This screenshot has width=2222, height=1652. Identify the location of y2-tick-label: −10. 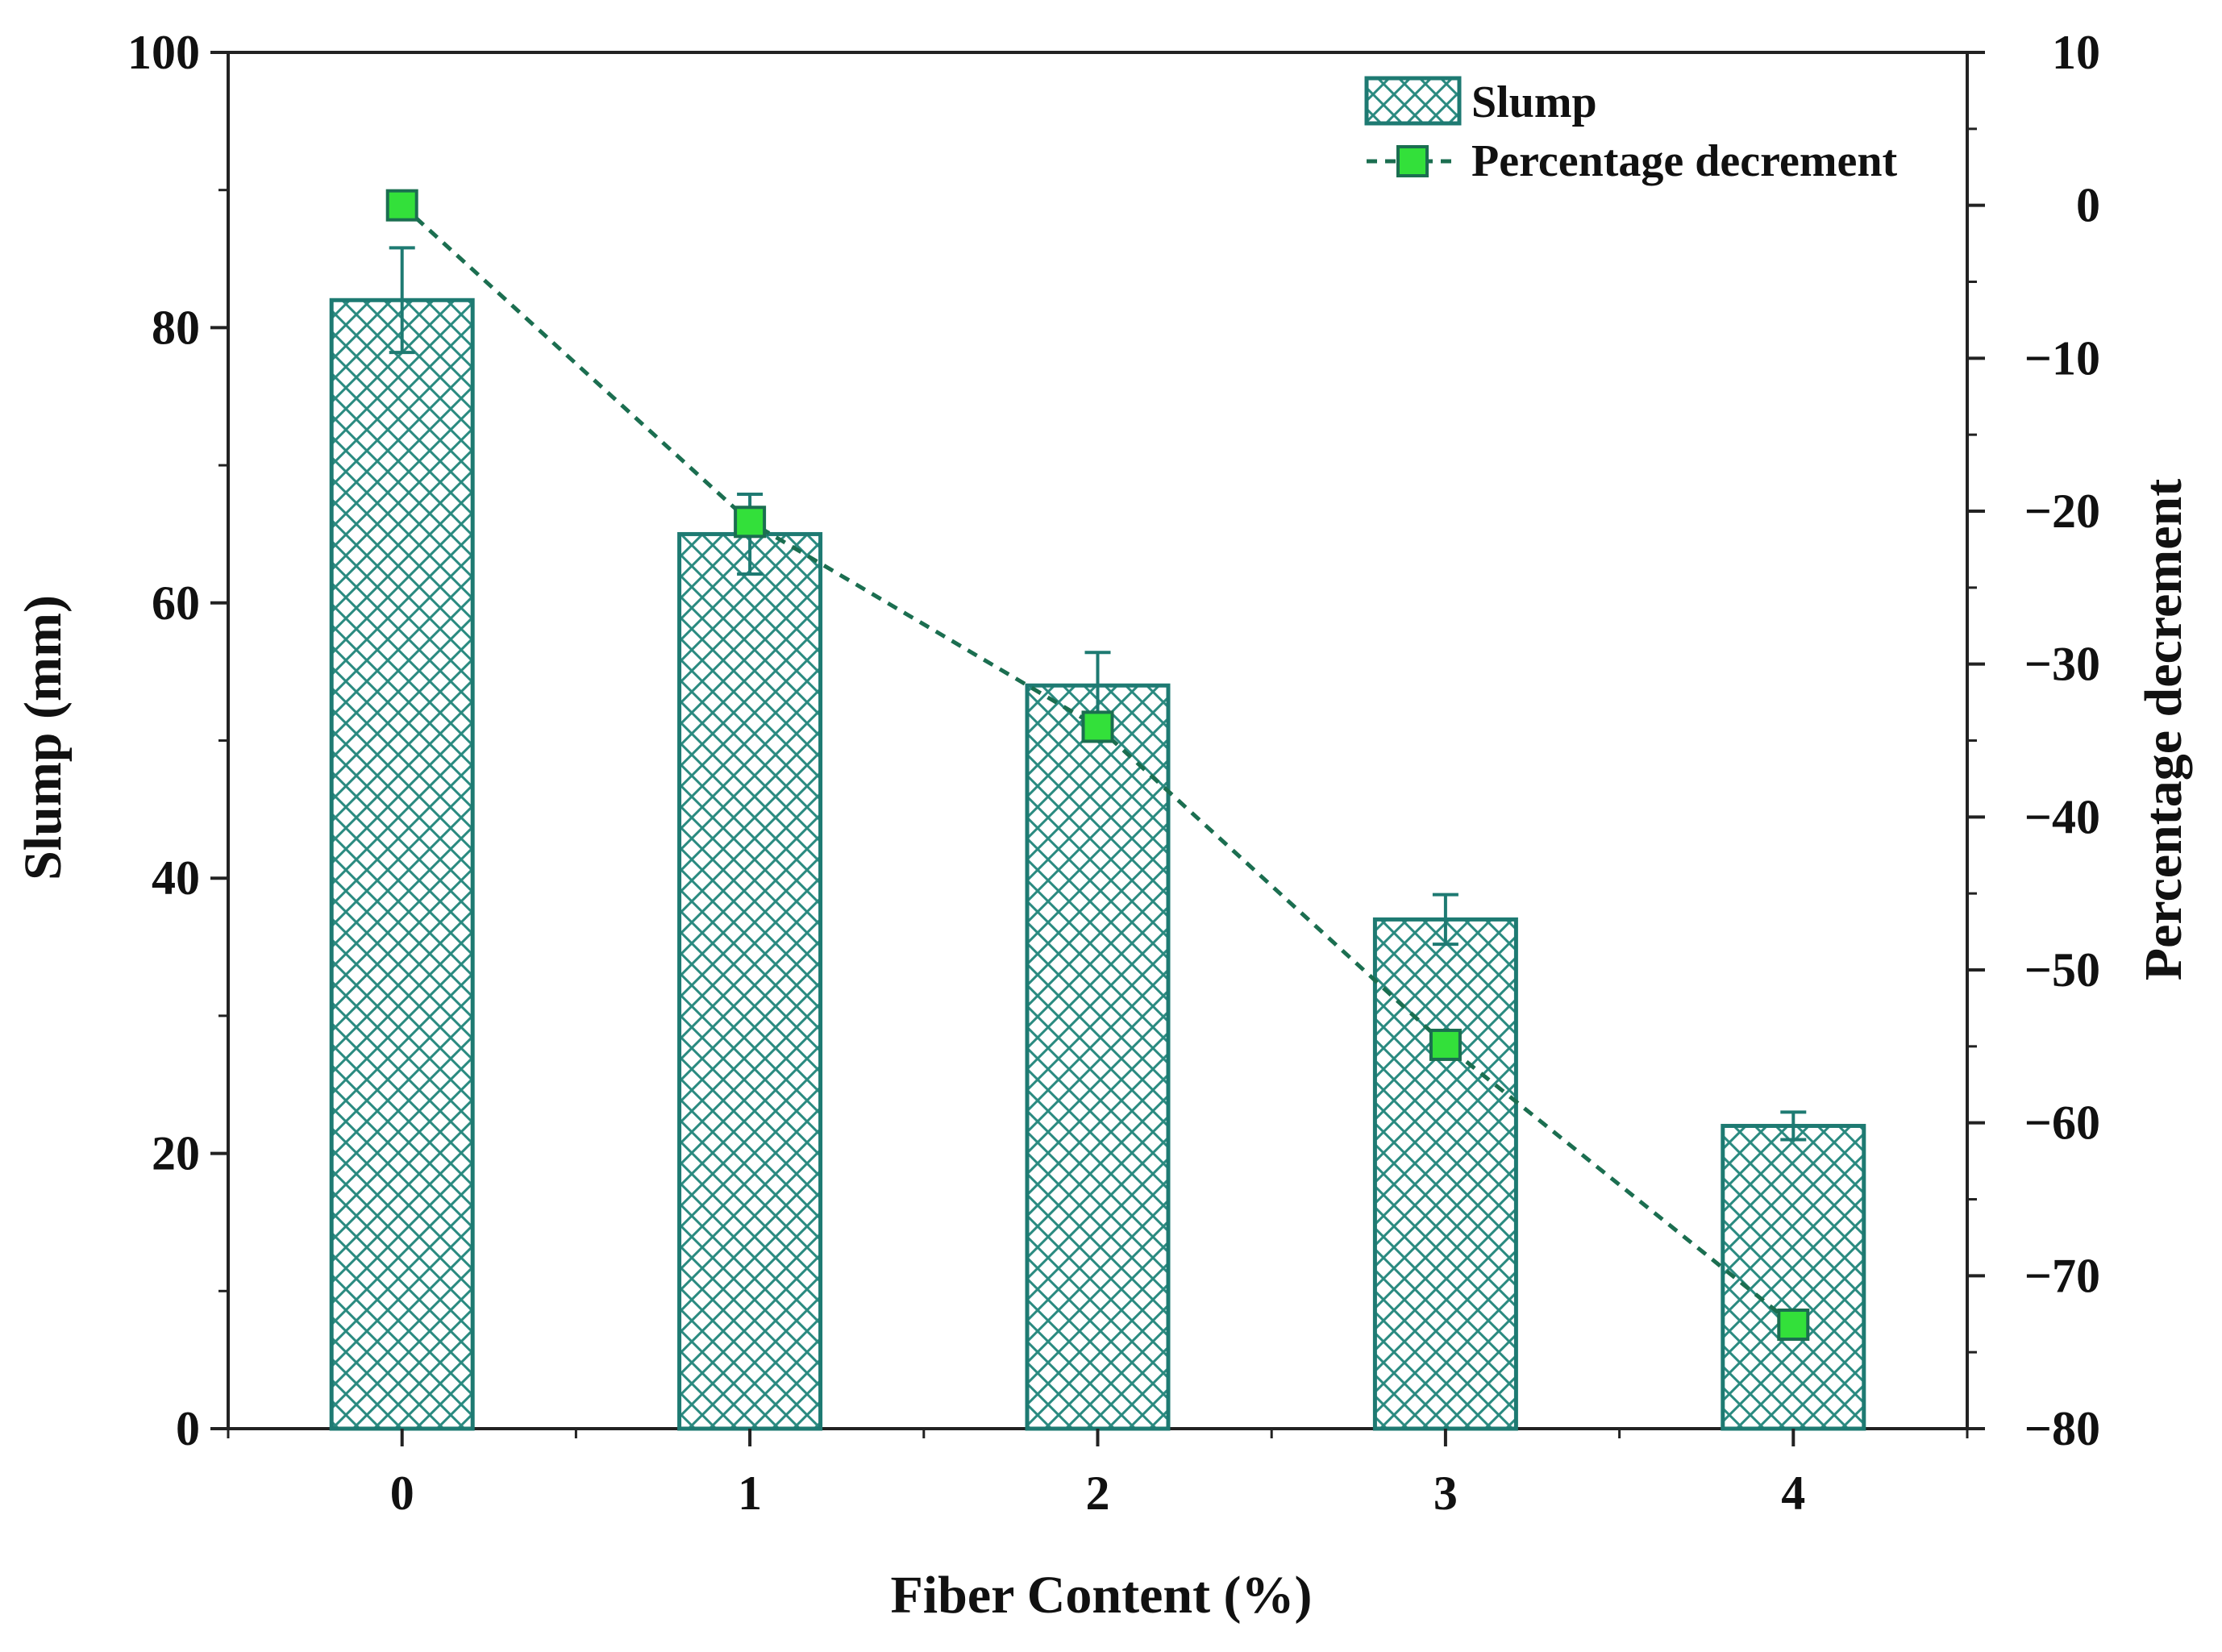
(2062, 358).